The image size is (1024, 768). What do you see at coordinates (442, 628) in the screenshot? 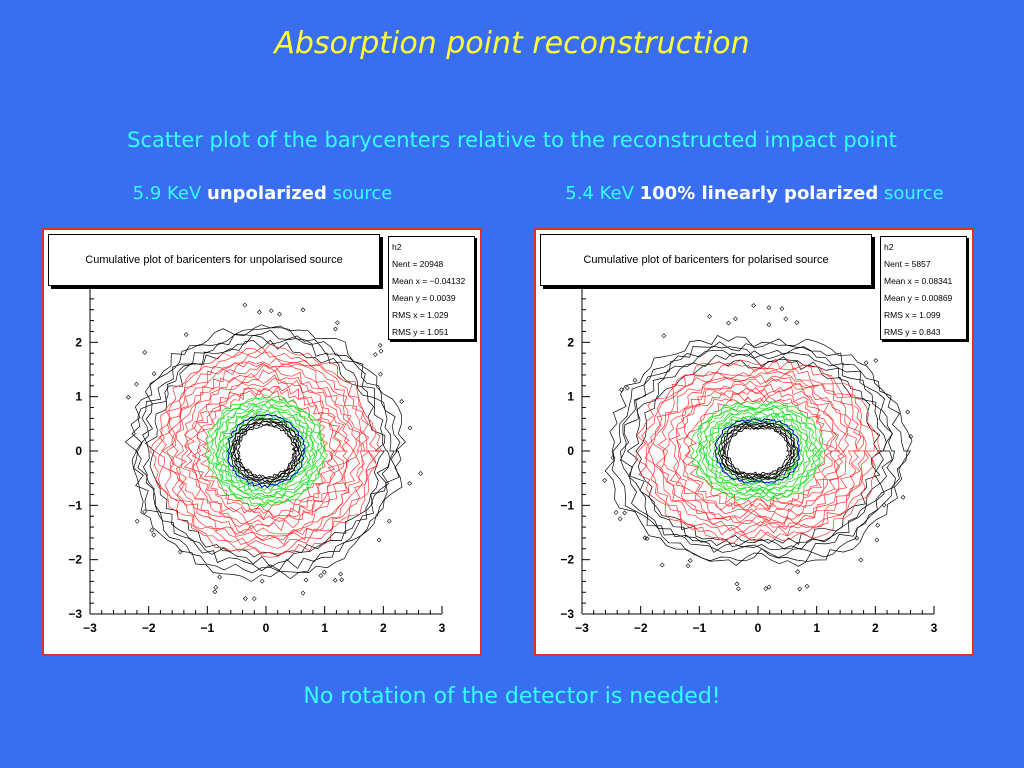
I see `x-tick-label: 3` at bounding box center [442, 628].